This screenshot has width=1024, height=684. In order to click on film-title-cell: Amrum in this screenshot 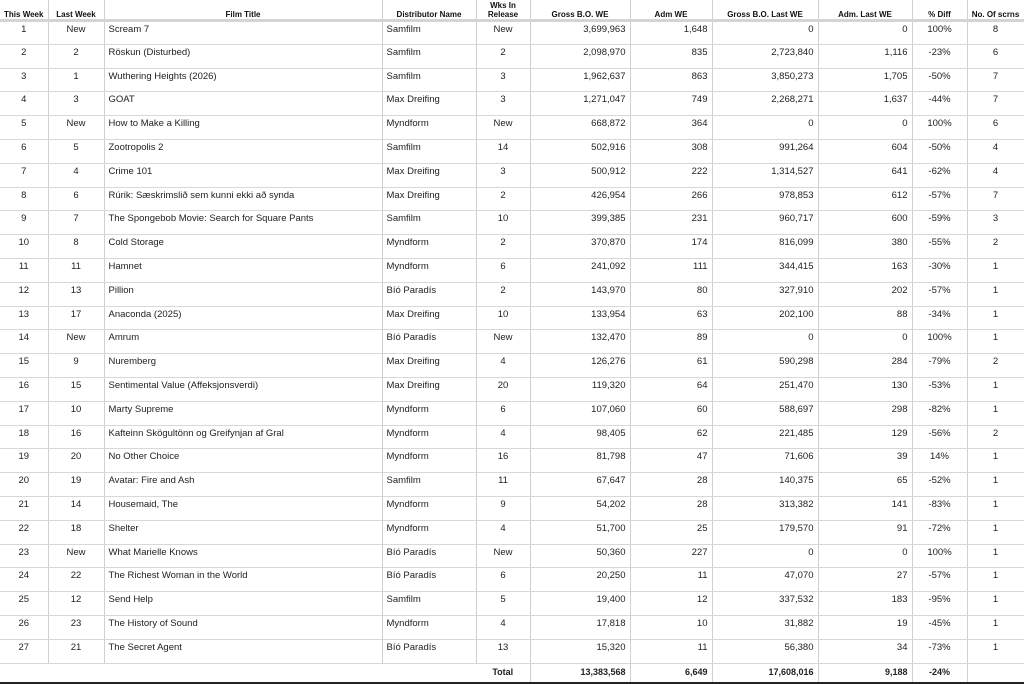, I will do `click(243, 342)`.